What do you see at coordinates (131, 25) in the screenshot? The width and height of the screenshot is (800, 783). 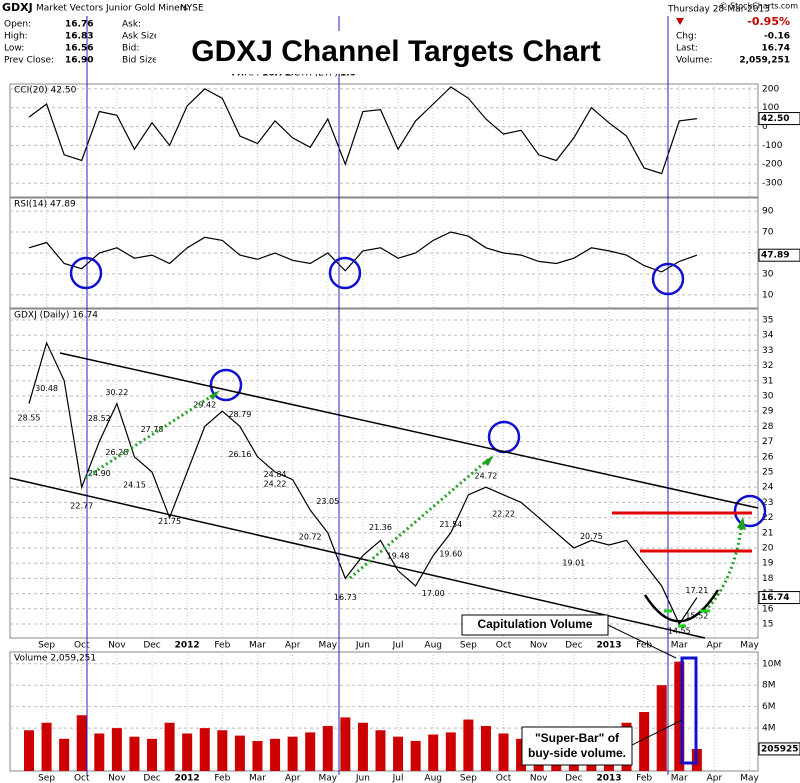 I see `stat-label: Ask:` at bounding box center [131, 25].